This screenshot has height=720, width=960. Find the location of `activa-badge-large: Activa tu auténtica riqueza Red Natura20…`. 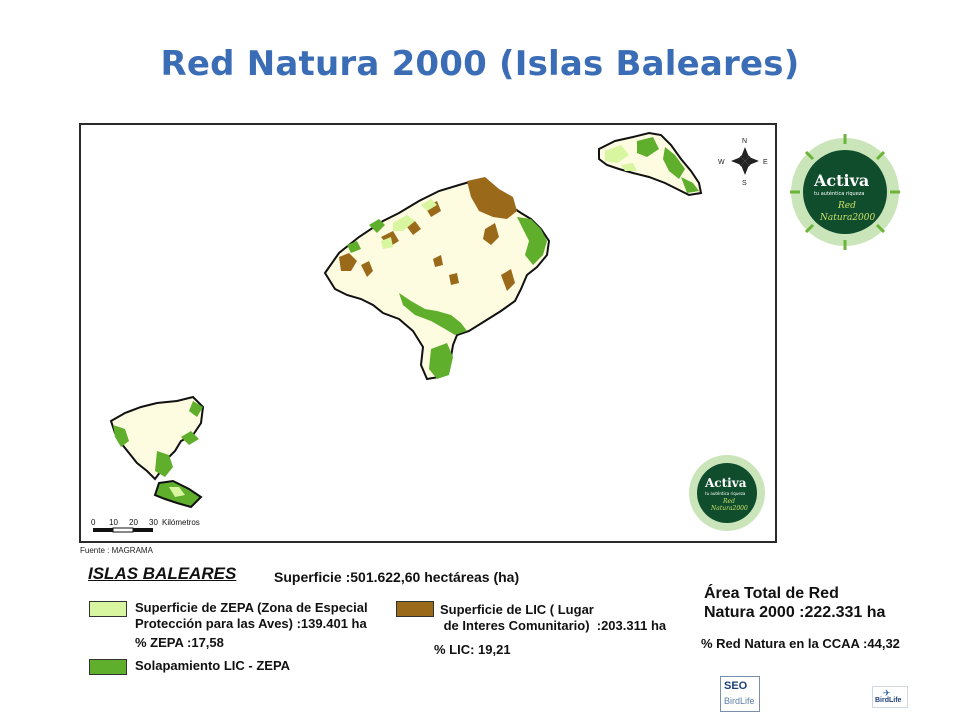

activa-badge-large: Activa tu auténtica riqueza Red Natura20… is located at coordinates (845, 192).